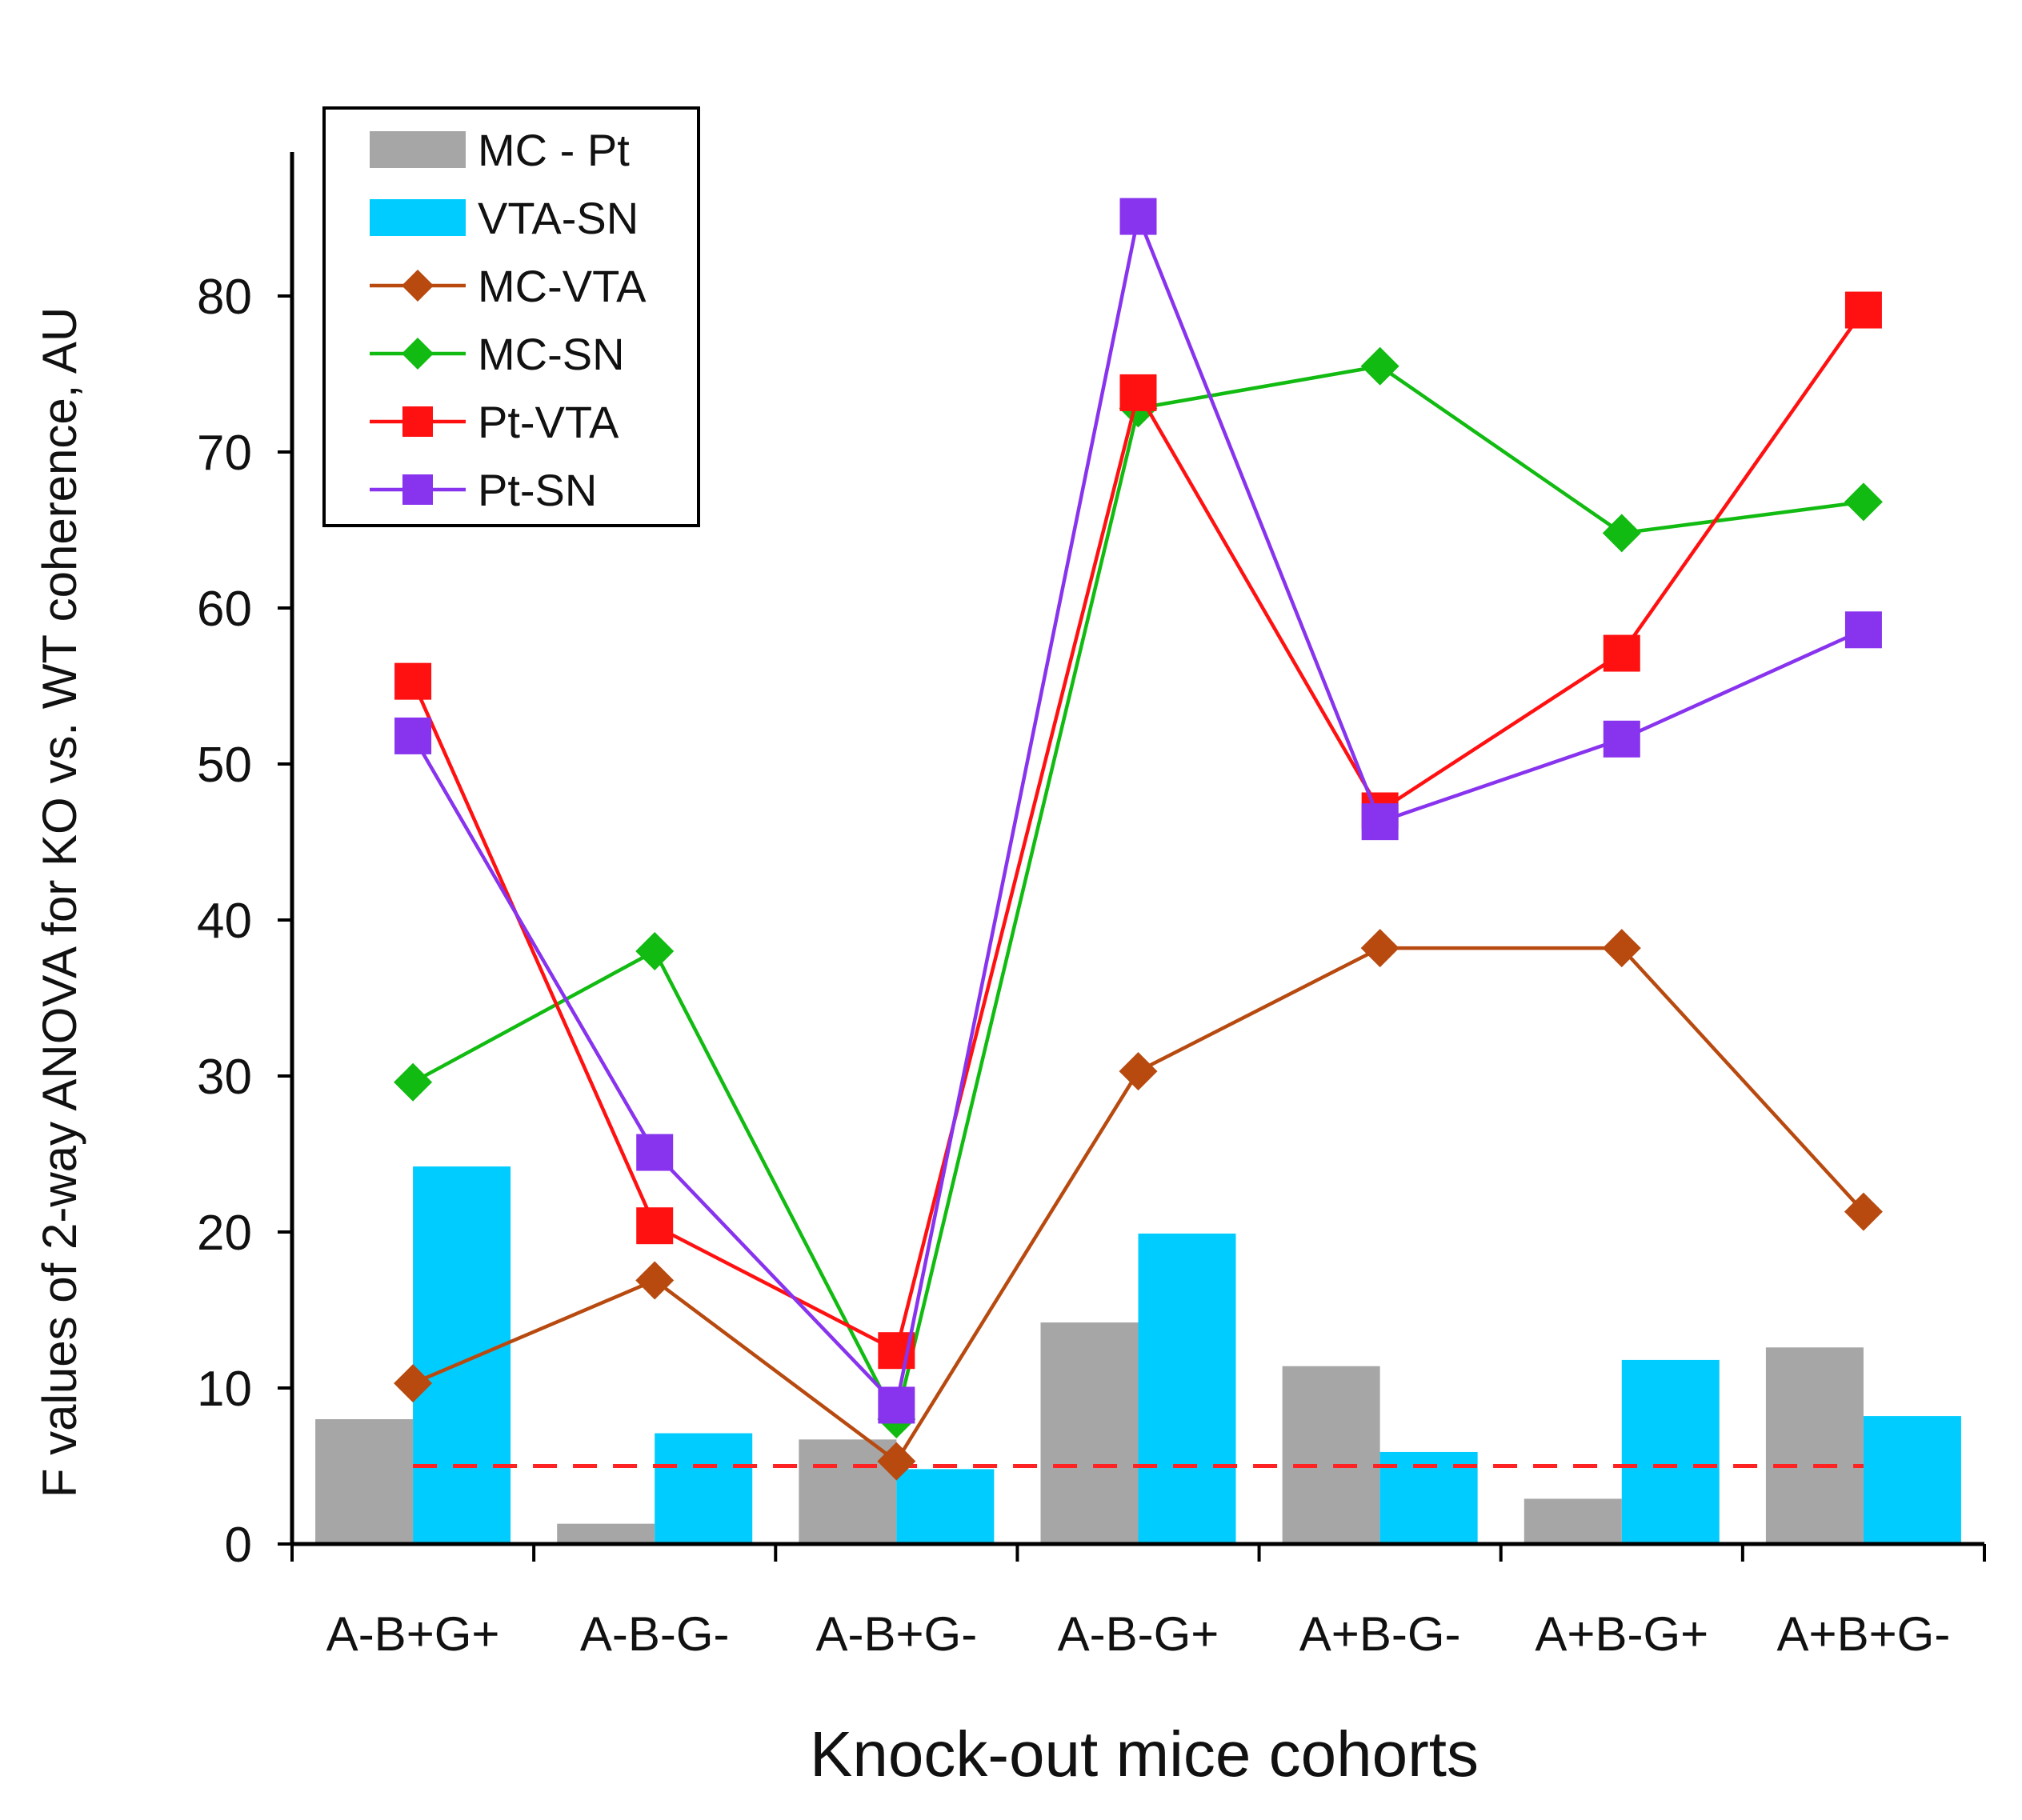 This screenshot has width=2022, height=1820. I want to click on legend-marker-pt-sn, so click(417, 489).